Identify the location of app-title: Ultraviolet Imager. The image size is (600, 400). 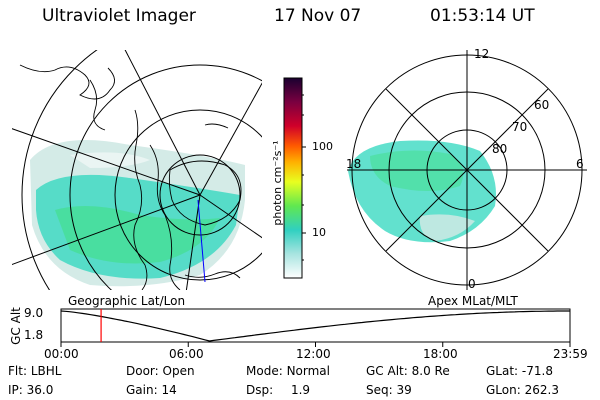
(119, 16).